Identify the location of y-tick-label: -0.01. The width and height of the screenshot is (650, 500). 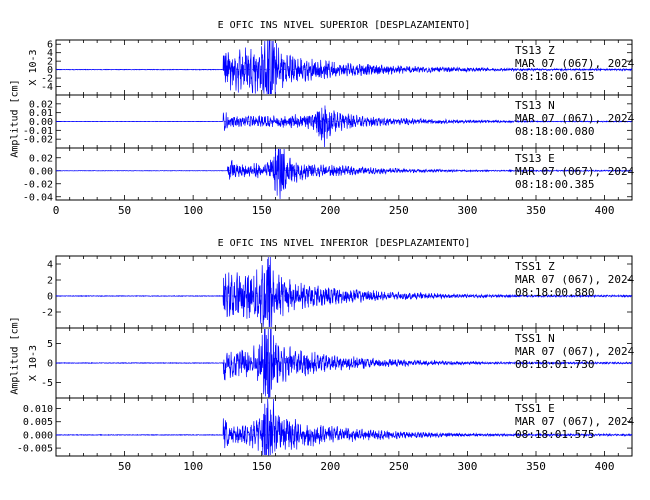
(38, 131).